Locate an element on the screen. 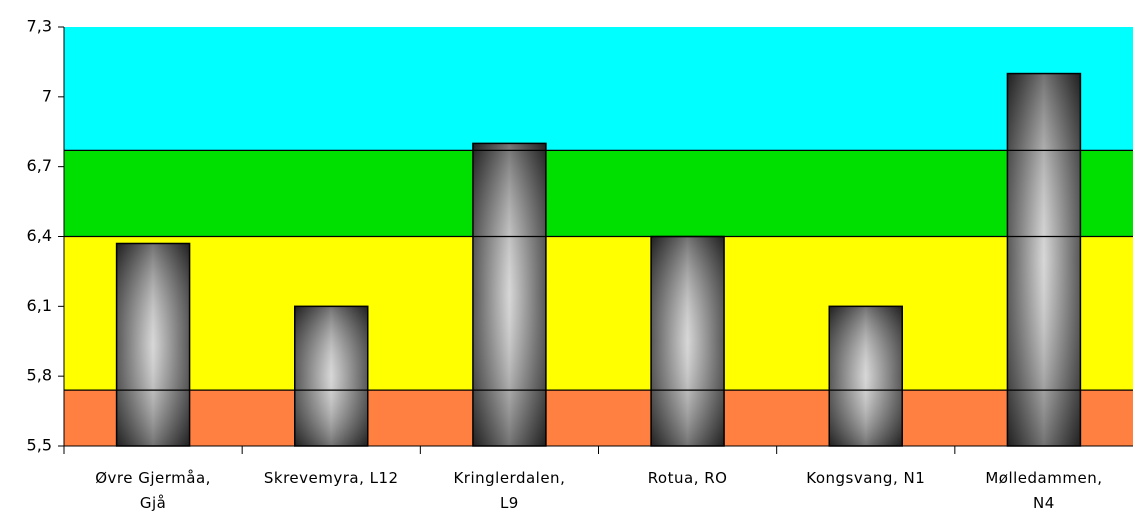  y-tick-label: 7 is located at coordinates (47, 95).